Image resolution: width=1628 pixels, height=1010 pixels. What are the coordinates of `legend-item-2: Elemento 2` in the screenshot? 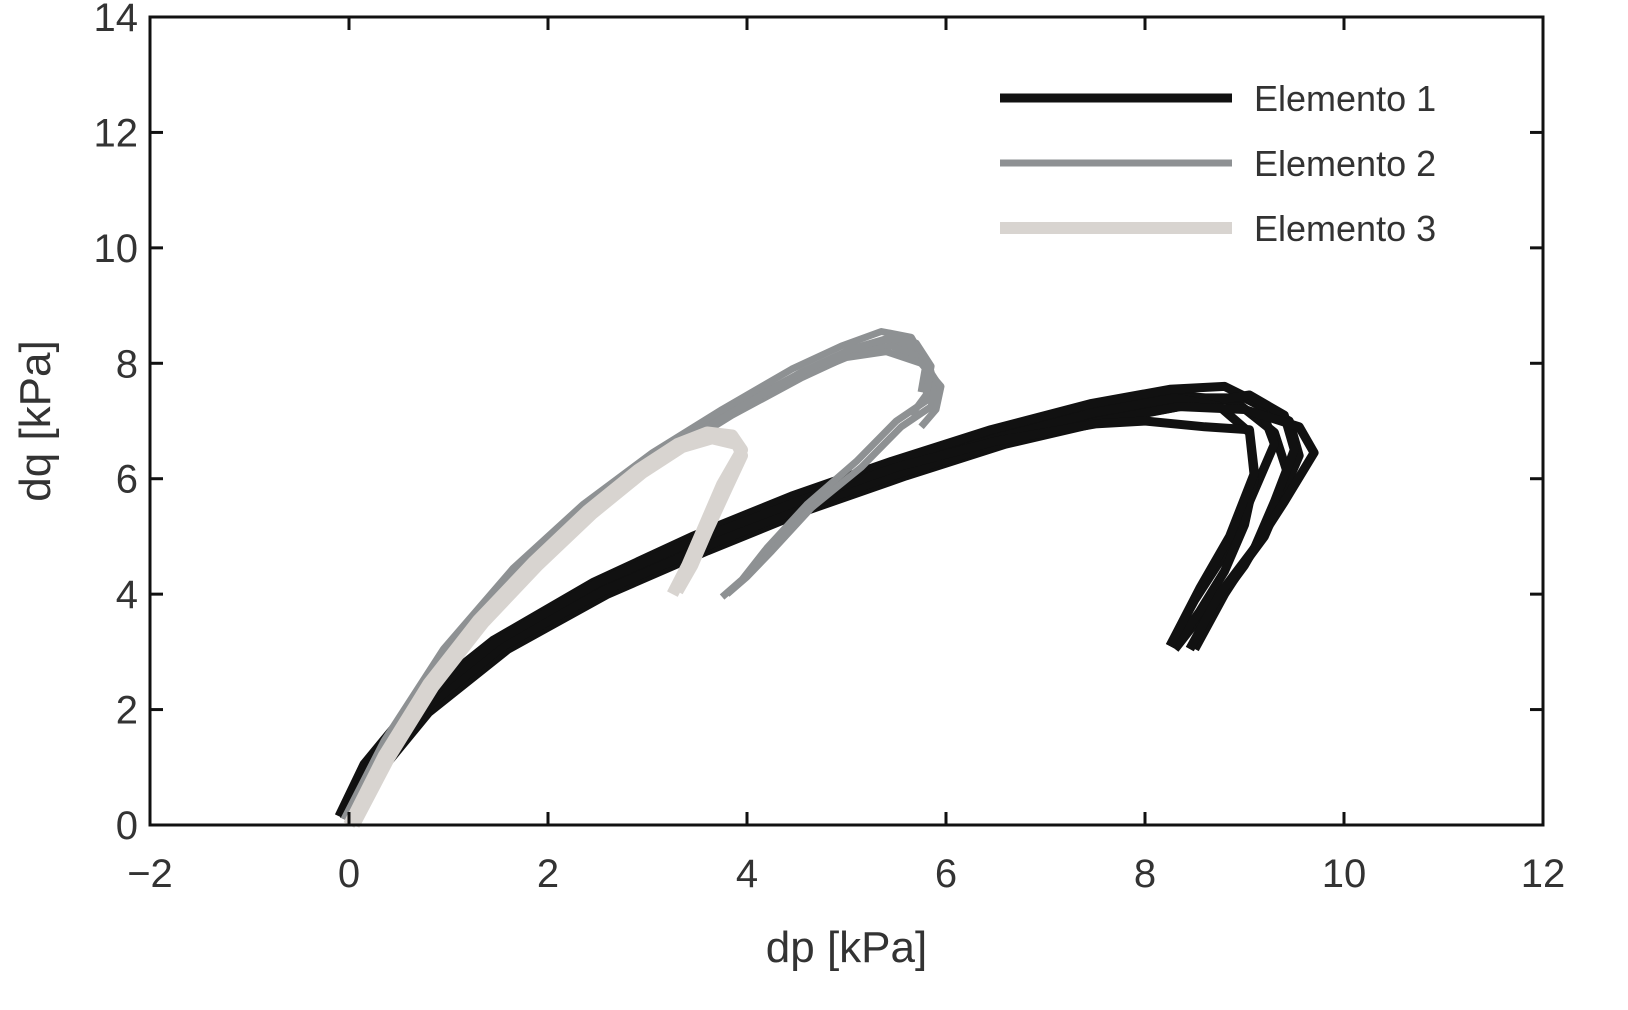 It's located at (1218, 163).